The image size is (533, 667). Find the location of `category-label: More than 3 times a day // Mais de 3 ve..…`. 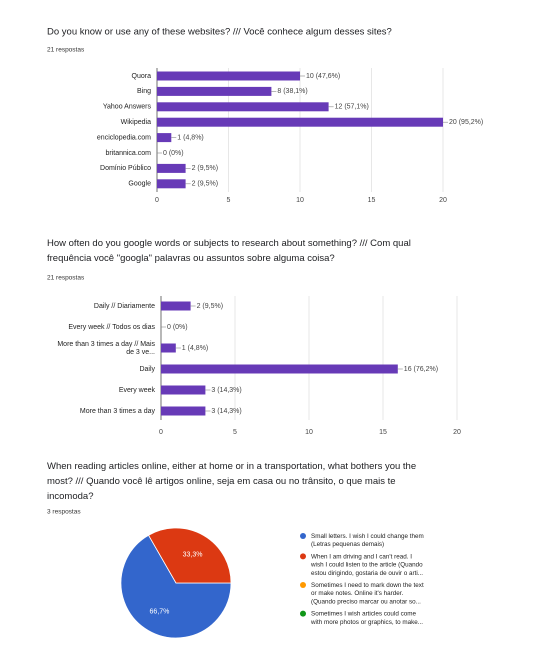

category-label: More than 3 times a day // Mais de 3 ve..… is located at coordinates (106, 348).